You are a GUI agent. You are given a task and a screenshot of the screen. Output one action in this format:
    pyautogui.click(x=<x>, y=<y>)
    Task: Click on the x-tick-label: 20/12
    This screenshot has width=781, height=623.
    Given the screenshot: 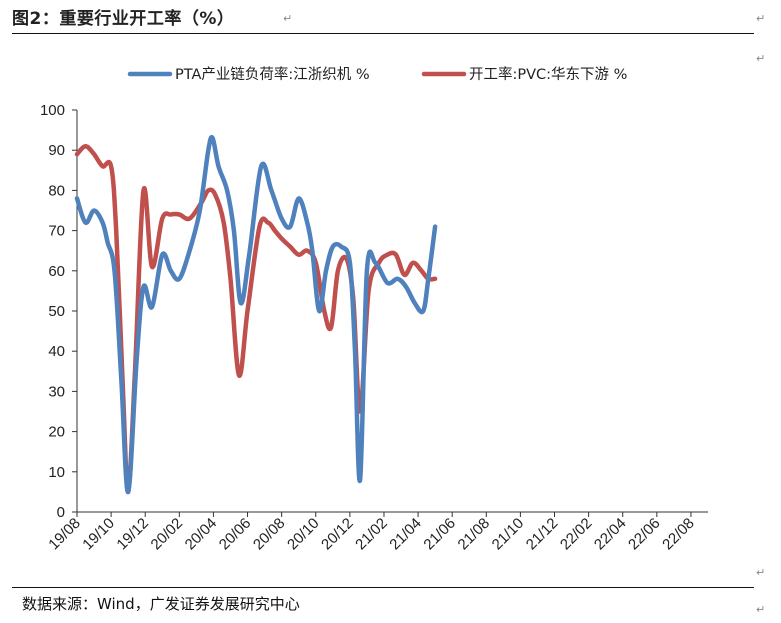 What is the action you would take?
    pyautogui.click(x=337, y=534)
    